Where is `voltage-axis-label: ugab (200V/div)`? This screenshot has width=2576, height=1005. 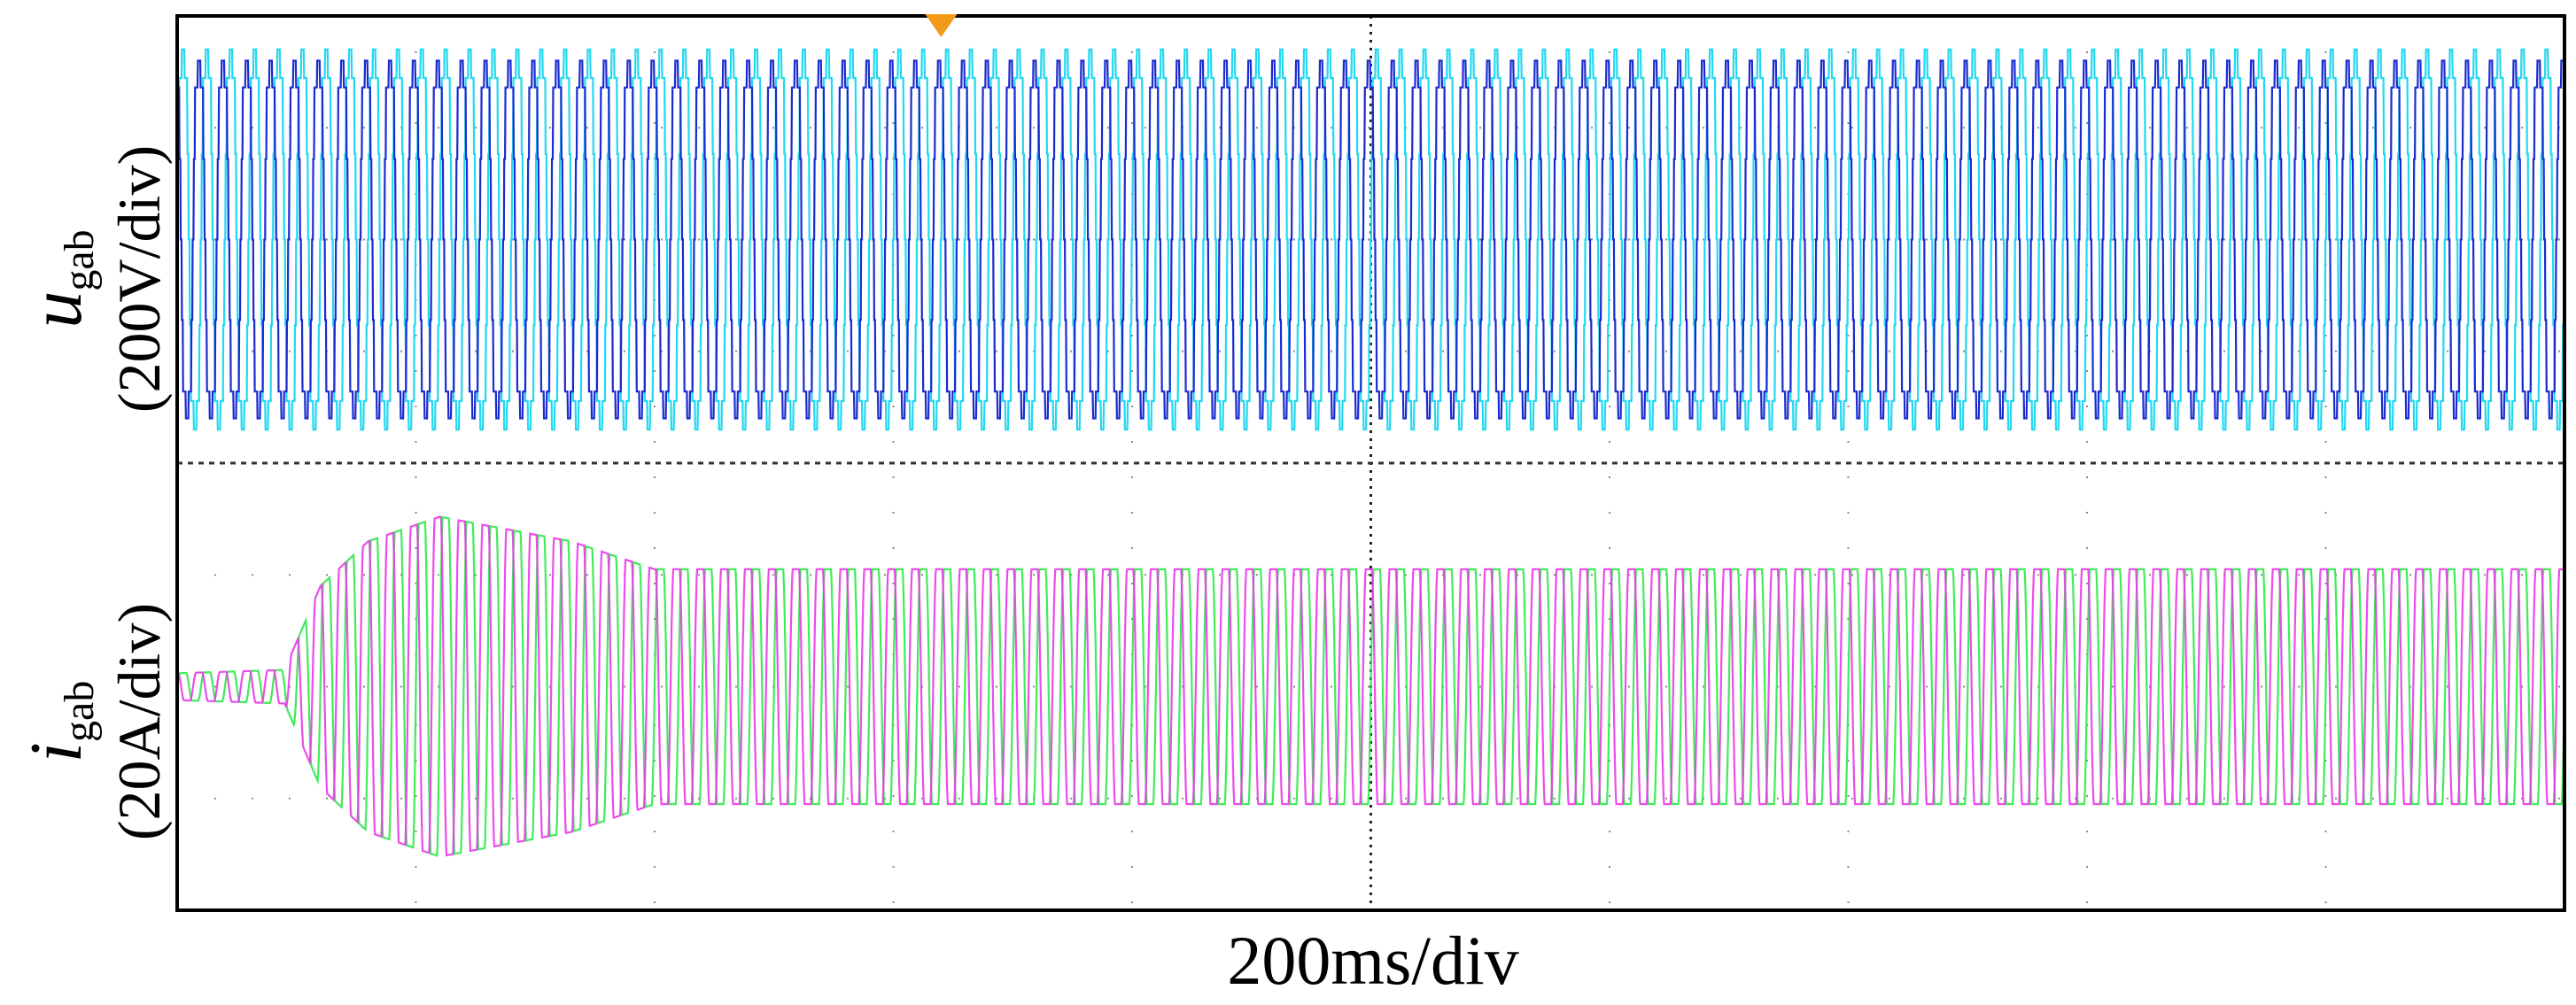 voltage-axis-label: ugab (200V/div) is located at coordinates (97, 279).